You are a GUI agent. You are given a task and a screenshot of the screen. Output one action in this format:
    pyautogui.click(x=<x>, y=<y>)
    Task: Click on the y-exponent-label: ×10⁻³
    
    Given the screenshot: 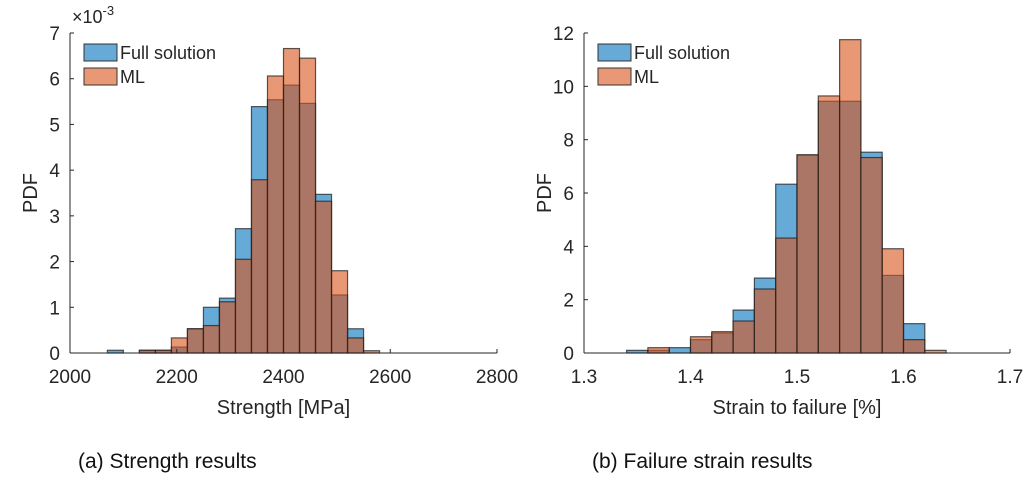 What is the action you would take?
    pyautogui.click(x=93, y=15)
    